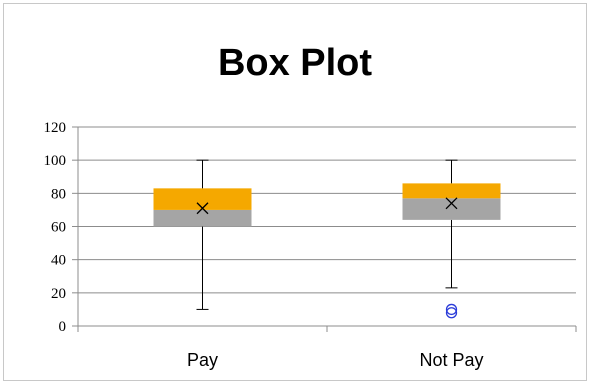 Image resolution: width=592 pixels, height=385 pixels. What do you see at coordinates (58, 261) in the screenshot?
I see `y-tick-label: 40` at bounding box center [58, 261].